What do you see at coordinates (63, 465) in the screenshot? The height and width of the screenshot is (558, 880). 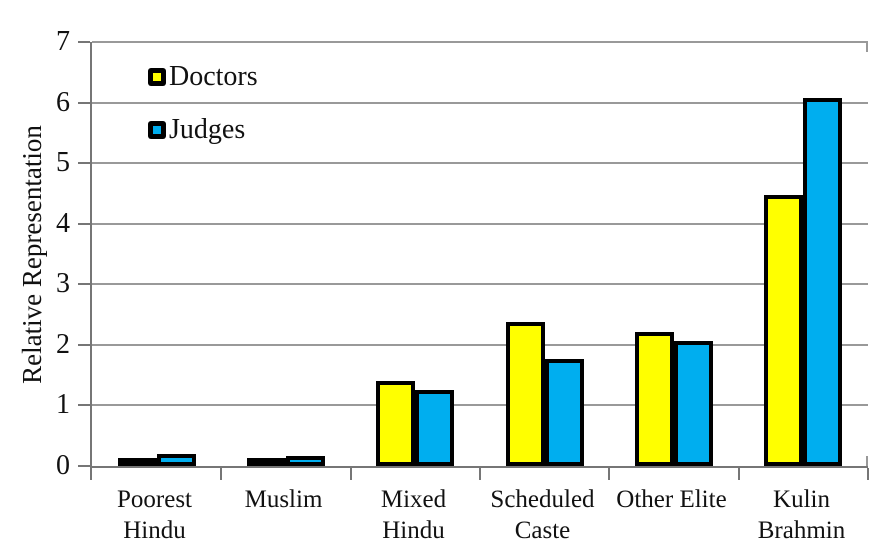 I see `y-tick-label-0: 0` at bounding box center [63, 465].